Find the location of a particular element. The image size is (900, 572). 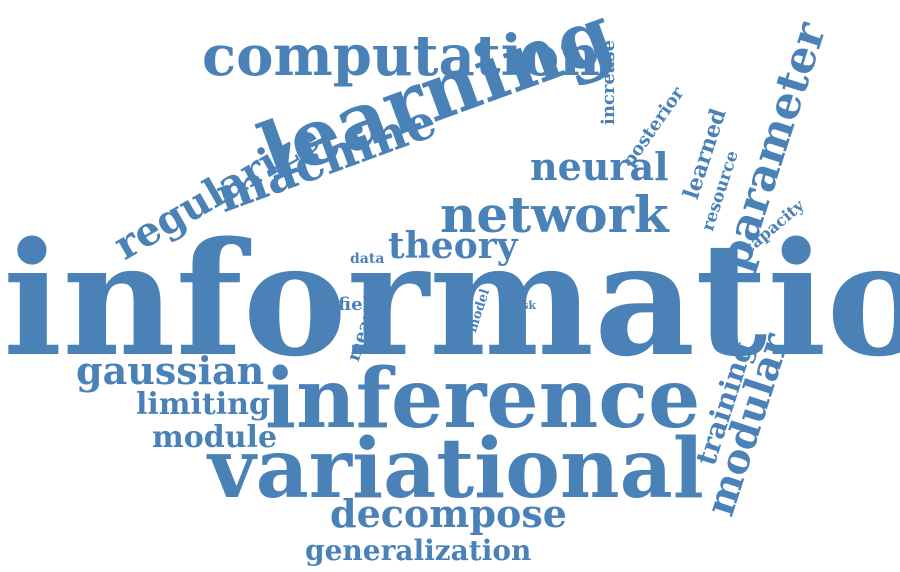

word-task: task is located at coordinates (523, 305).